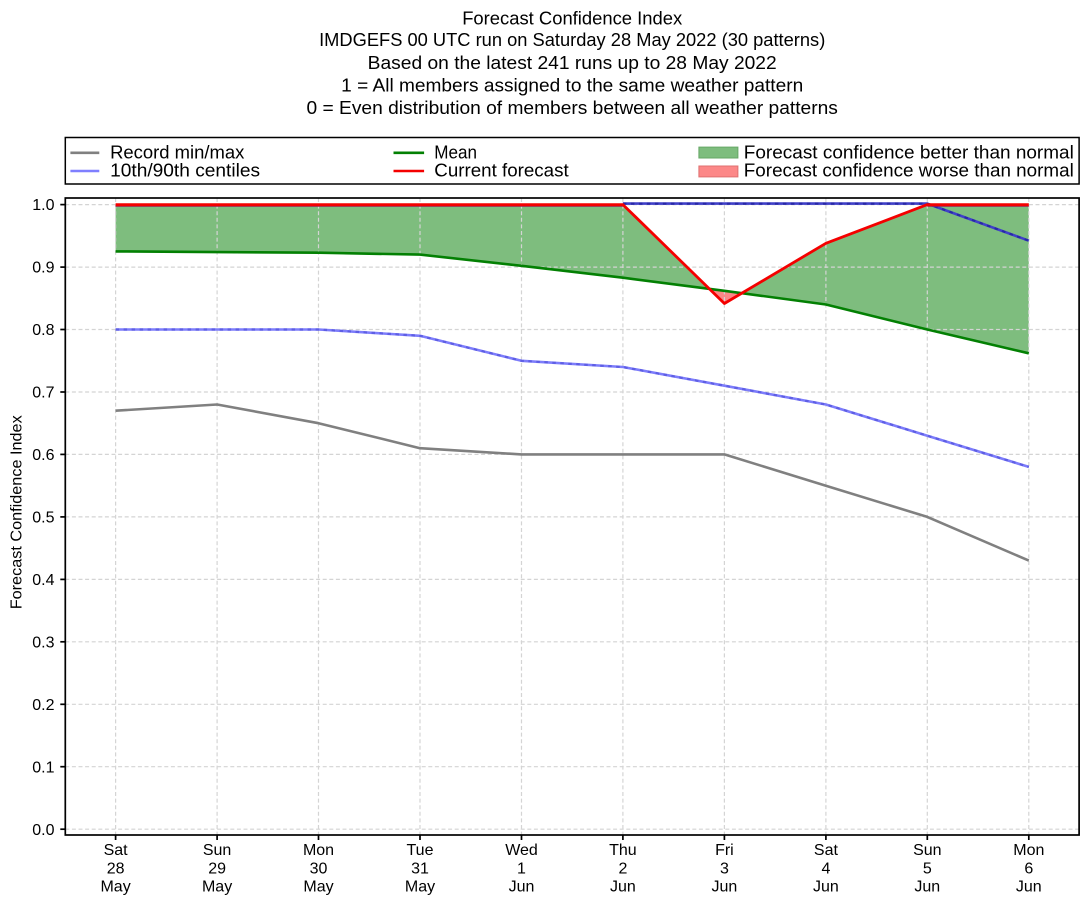 The image size is (1092, 924). Describe the element at coordinates (1028, 868) in the screenshot. I see `svg-text: 6` at that location.